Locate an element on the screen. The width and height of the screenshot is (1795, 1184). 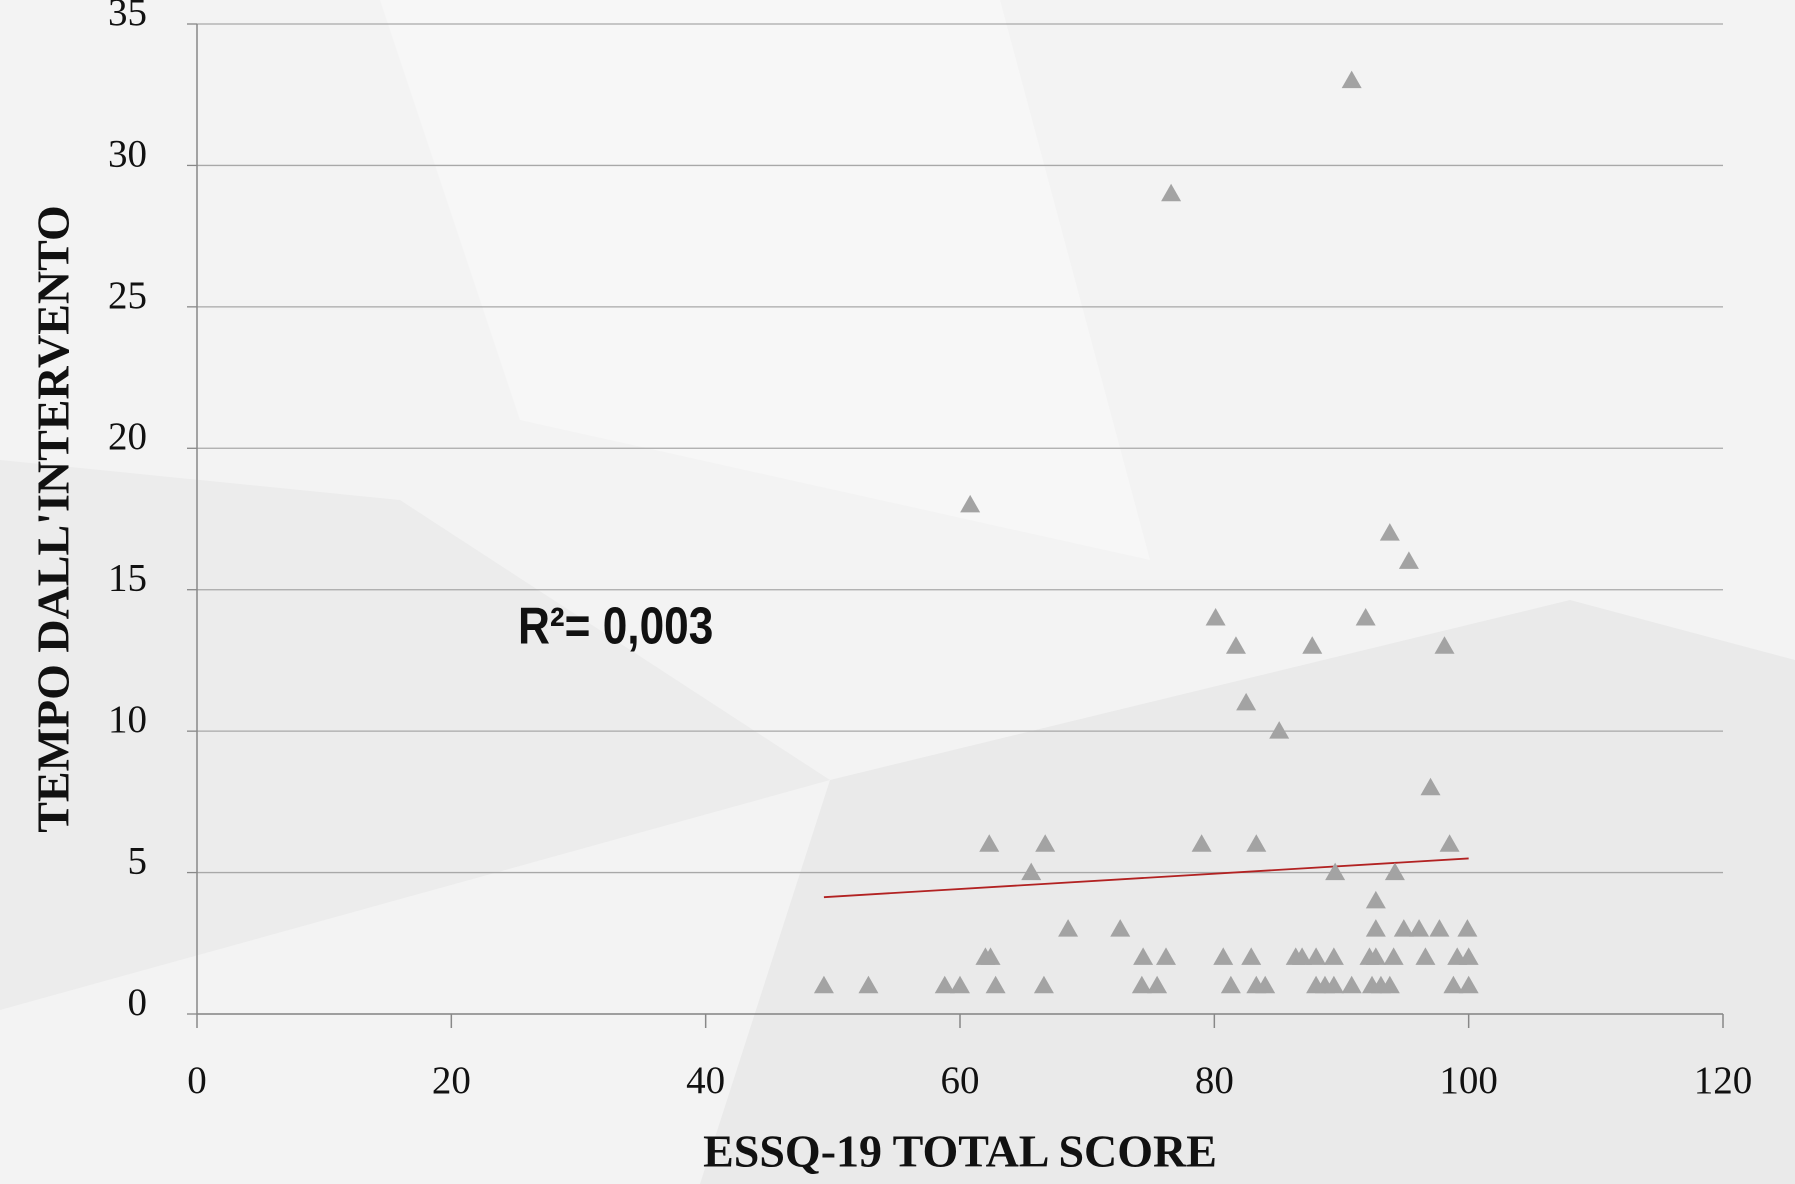
y-tick-label: 10 is located at coordinates (127, 719).